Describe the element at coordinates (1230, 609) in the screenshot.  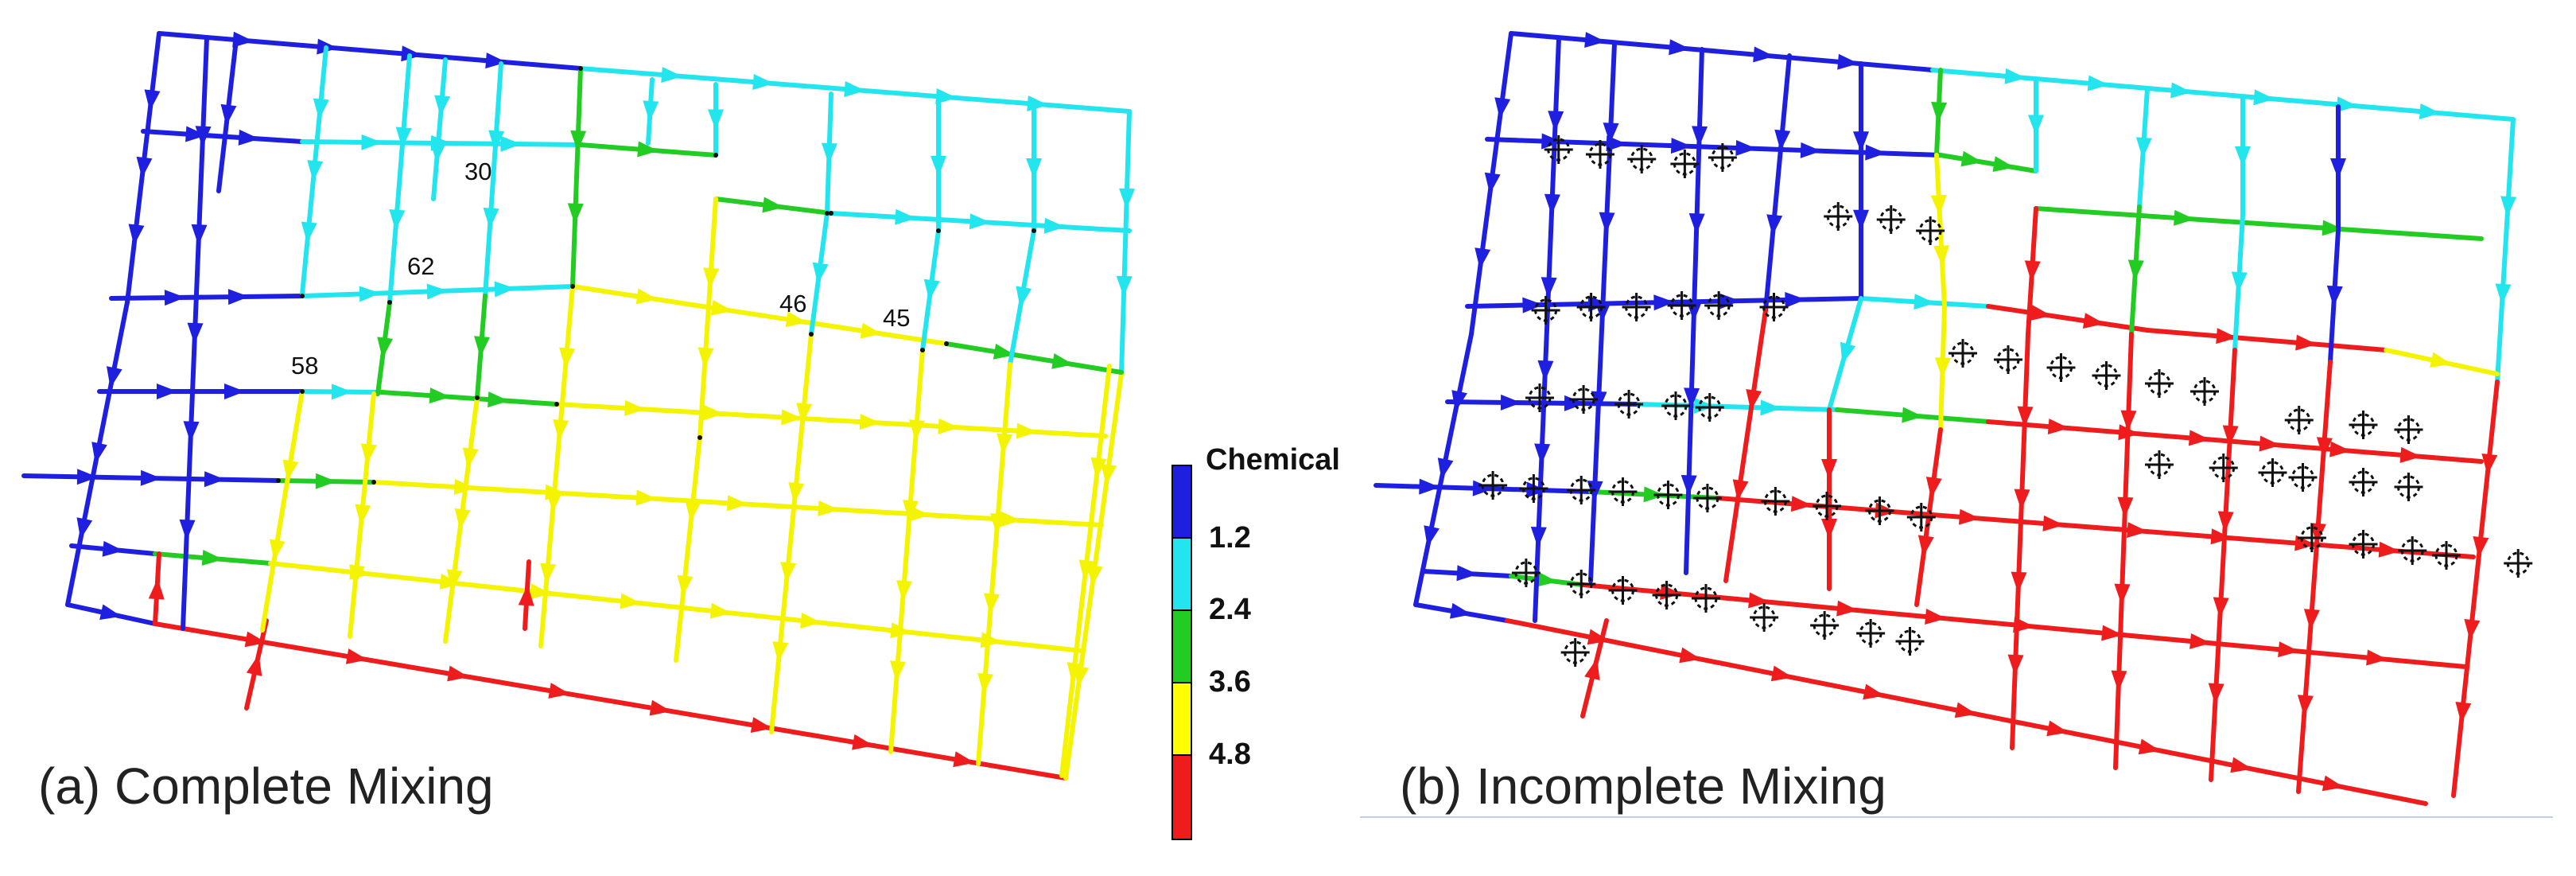
I see `legend-tick-2-4: 2.4` at that location.